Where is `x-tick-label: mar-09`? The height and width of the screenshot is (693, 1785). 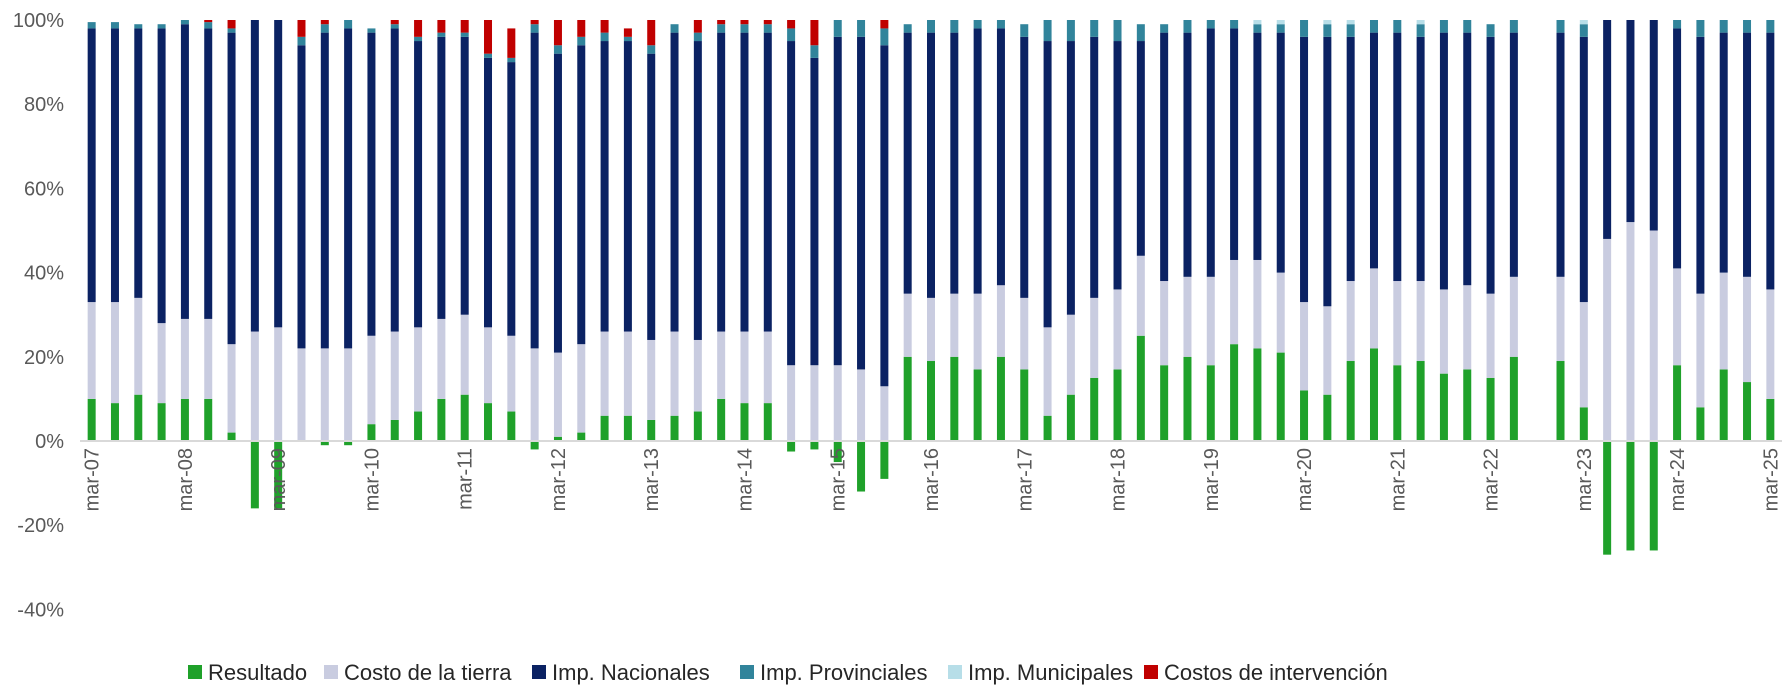
x-tick-label: mar-09 is located at coordinates (279, 479).